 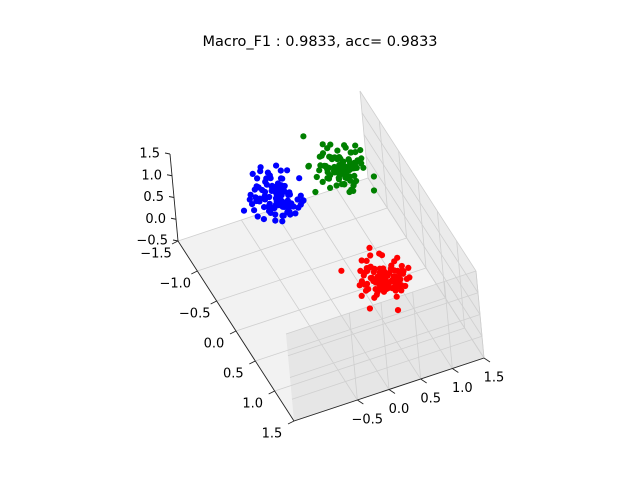 I want to click on x-tick-label: 0.5, so click(x=233, y=374).